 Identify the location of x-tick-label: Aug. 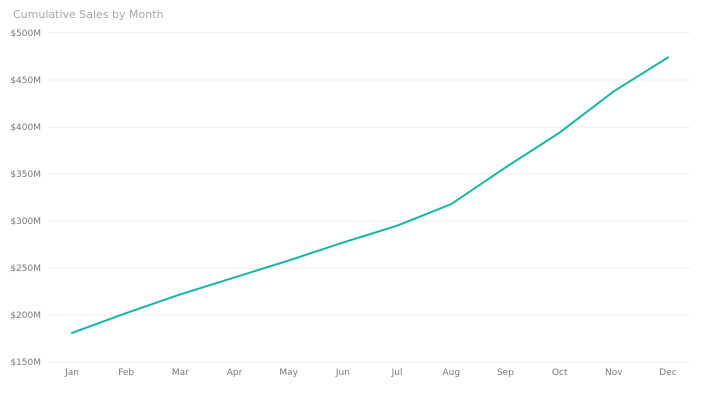
(451, 373).